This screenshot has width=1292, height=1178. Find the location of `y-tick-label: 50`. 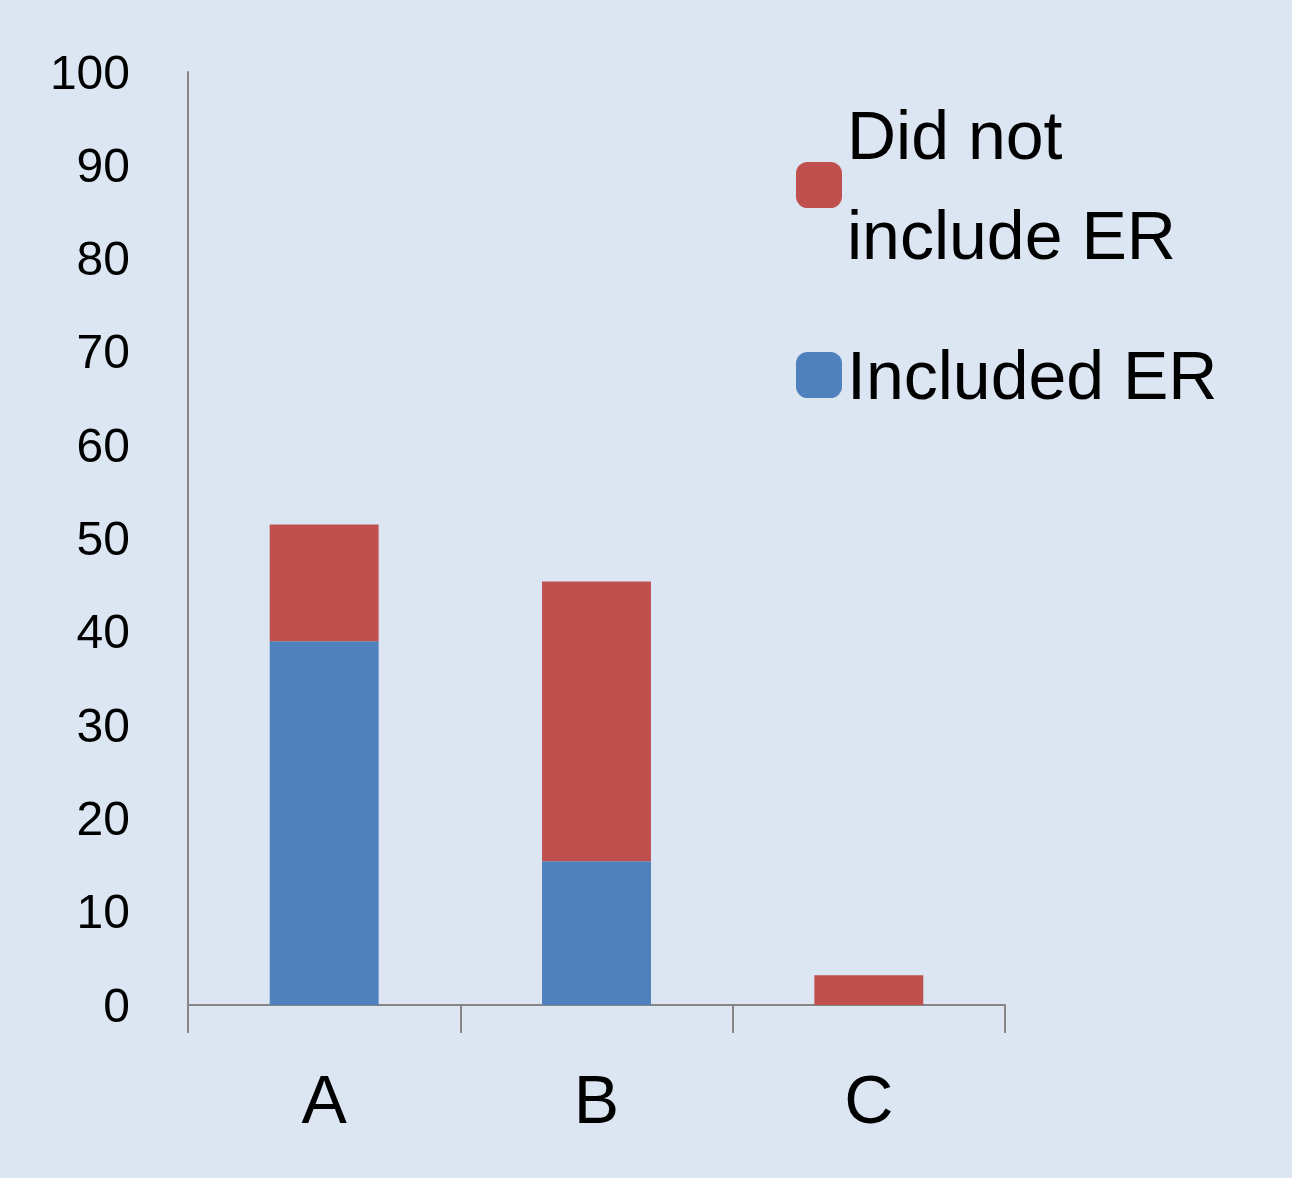

y-tick-label: 50 is located at coordinates (103, 538).